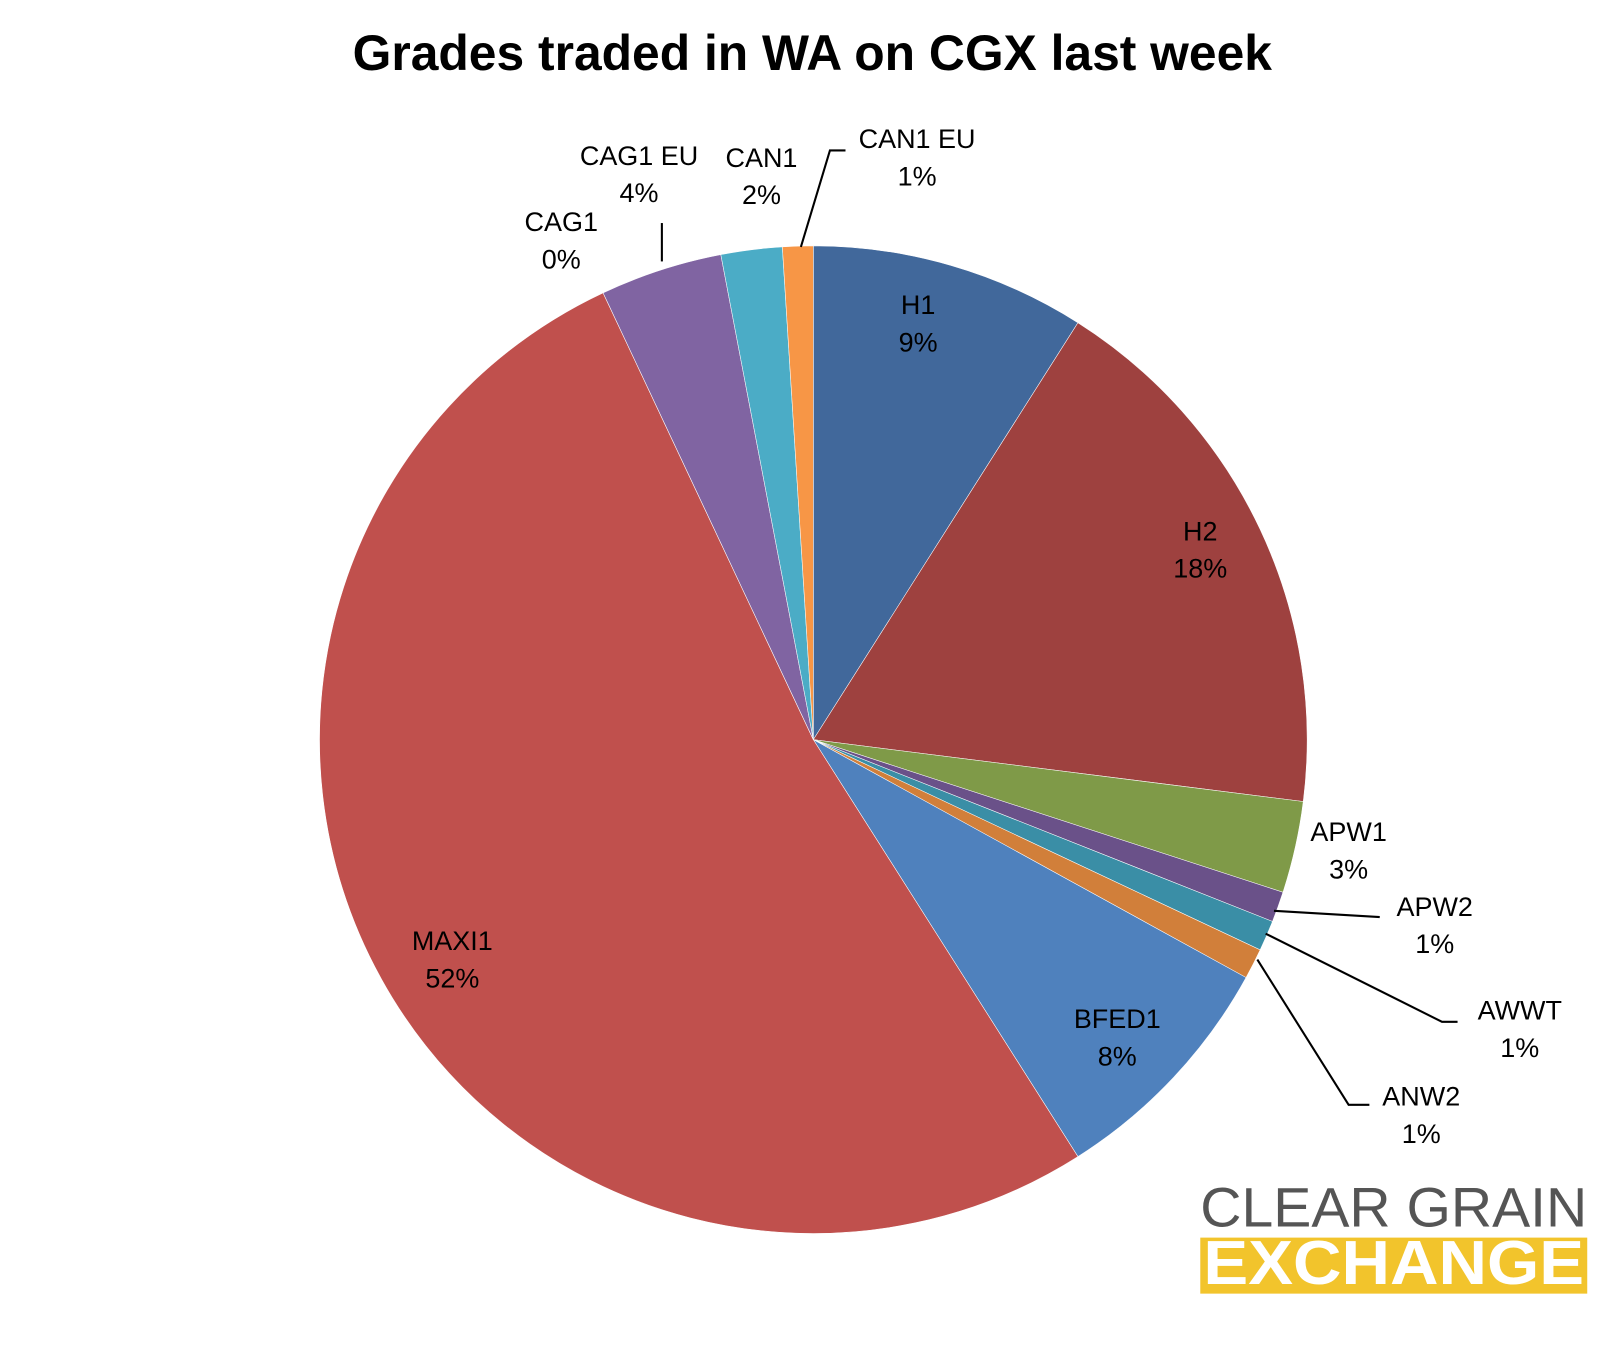  Describe the element at coordinates (1200, 531) in the screenshot. I see `slice-label: H2` at that location.